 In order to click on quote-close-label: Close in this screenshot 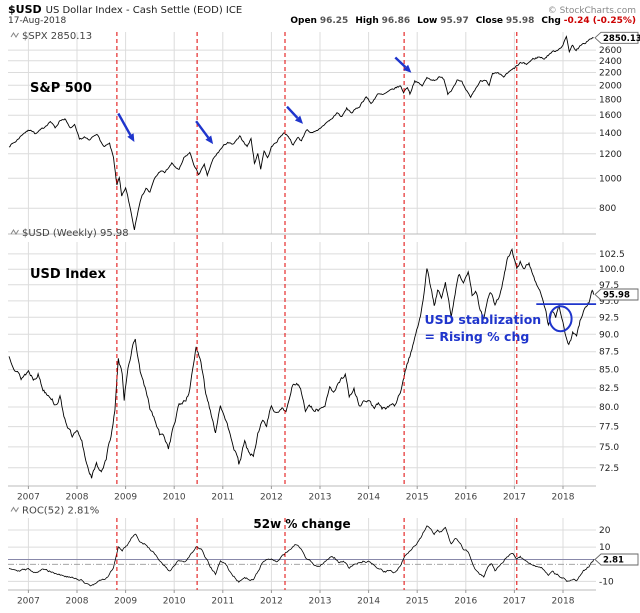, I will do `click(489, 21)`.